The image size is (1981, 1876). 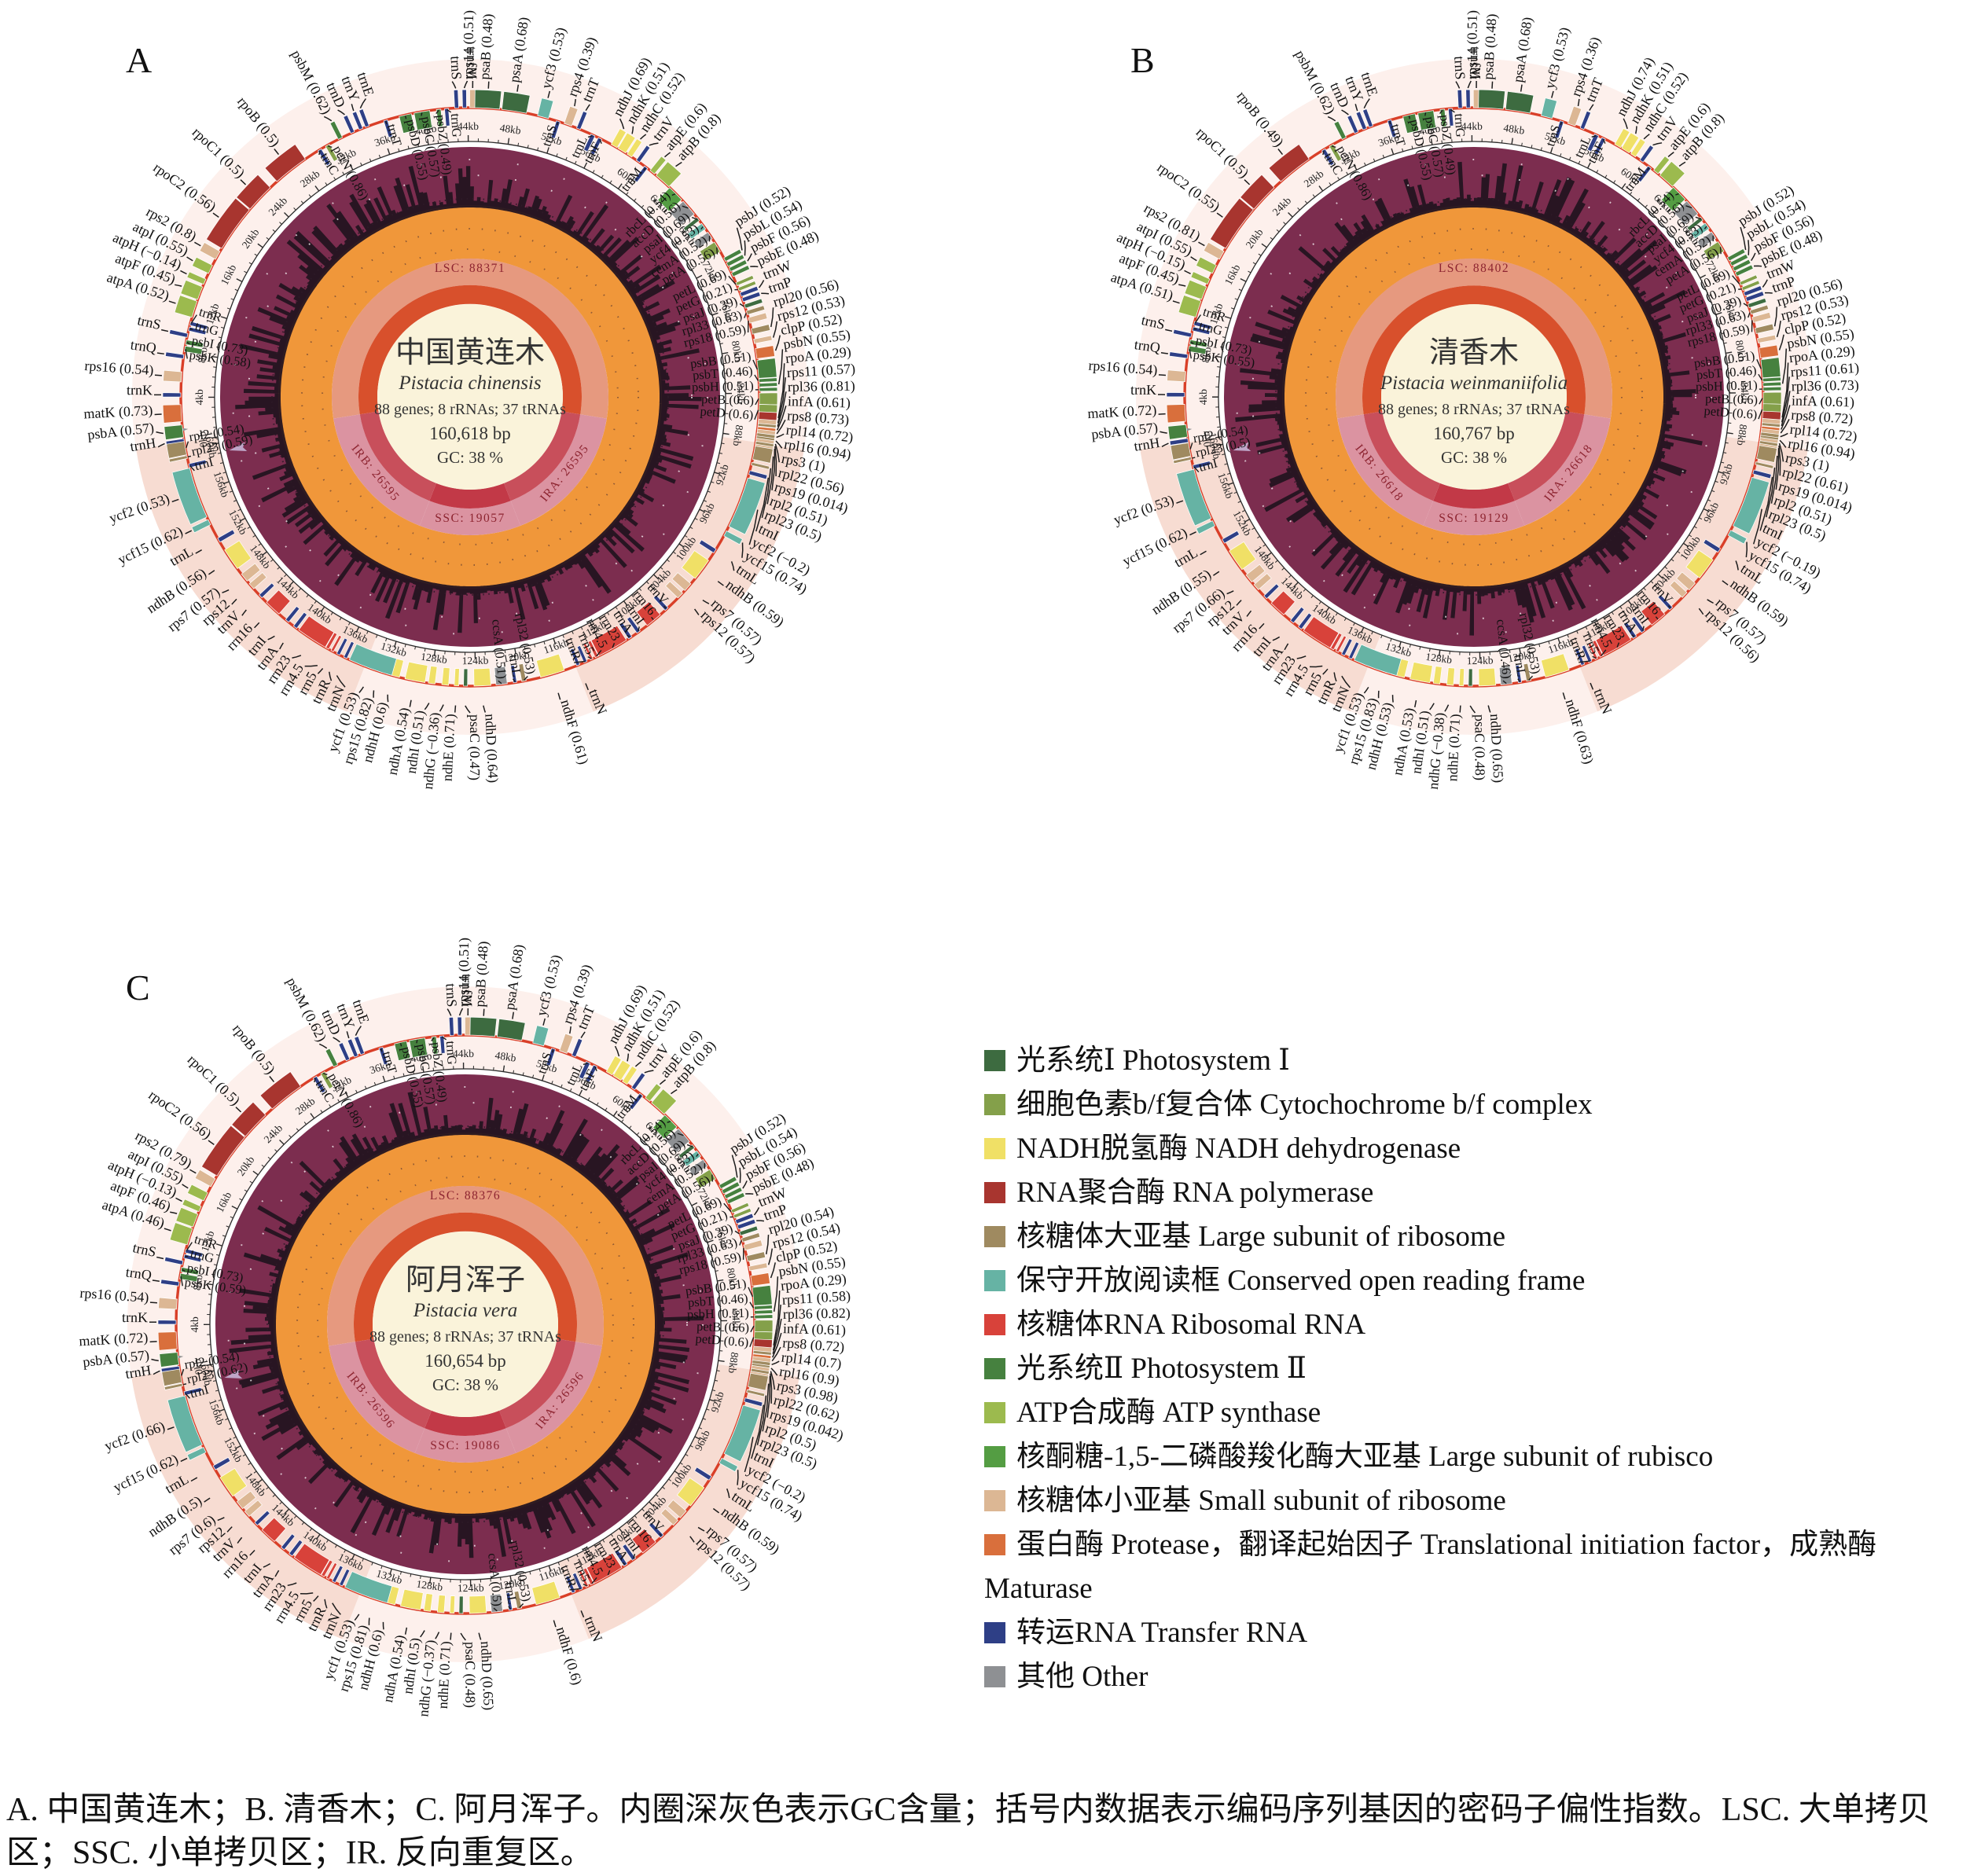 What do you see at coordinates (1479, 1325) in the screenshot?
I see `legend-item-6: 核糖体RNA Ribosomal RNA` at bounding box center [1479, 1325].